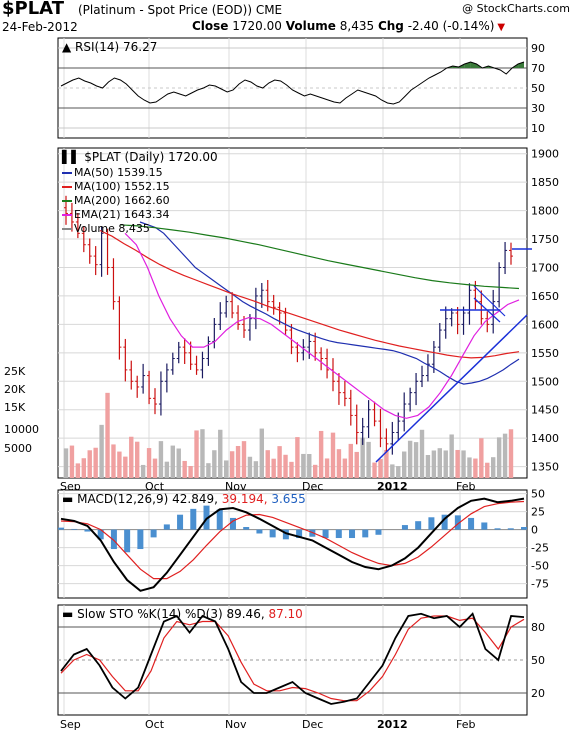  Describe the element at coordinates (210, 26) in the screenshot. I see `close-label: Close` at that location.